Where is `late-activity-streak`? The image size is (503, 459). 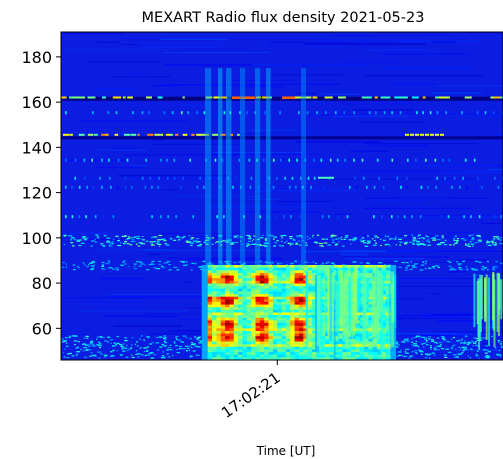 late-activity-streak is located at coordinates (486, 307).